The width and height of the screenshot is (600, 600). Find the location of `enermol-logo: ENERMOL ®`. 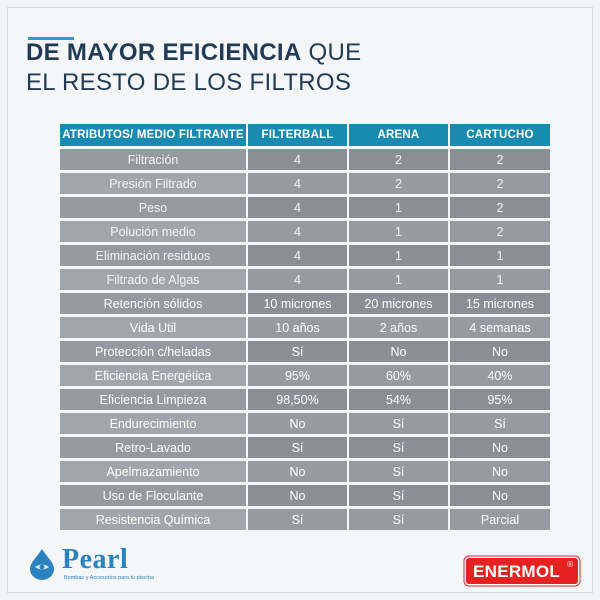

enermol-logo: ENERMOL ® is located at coordinates (522, 571).